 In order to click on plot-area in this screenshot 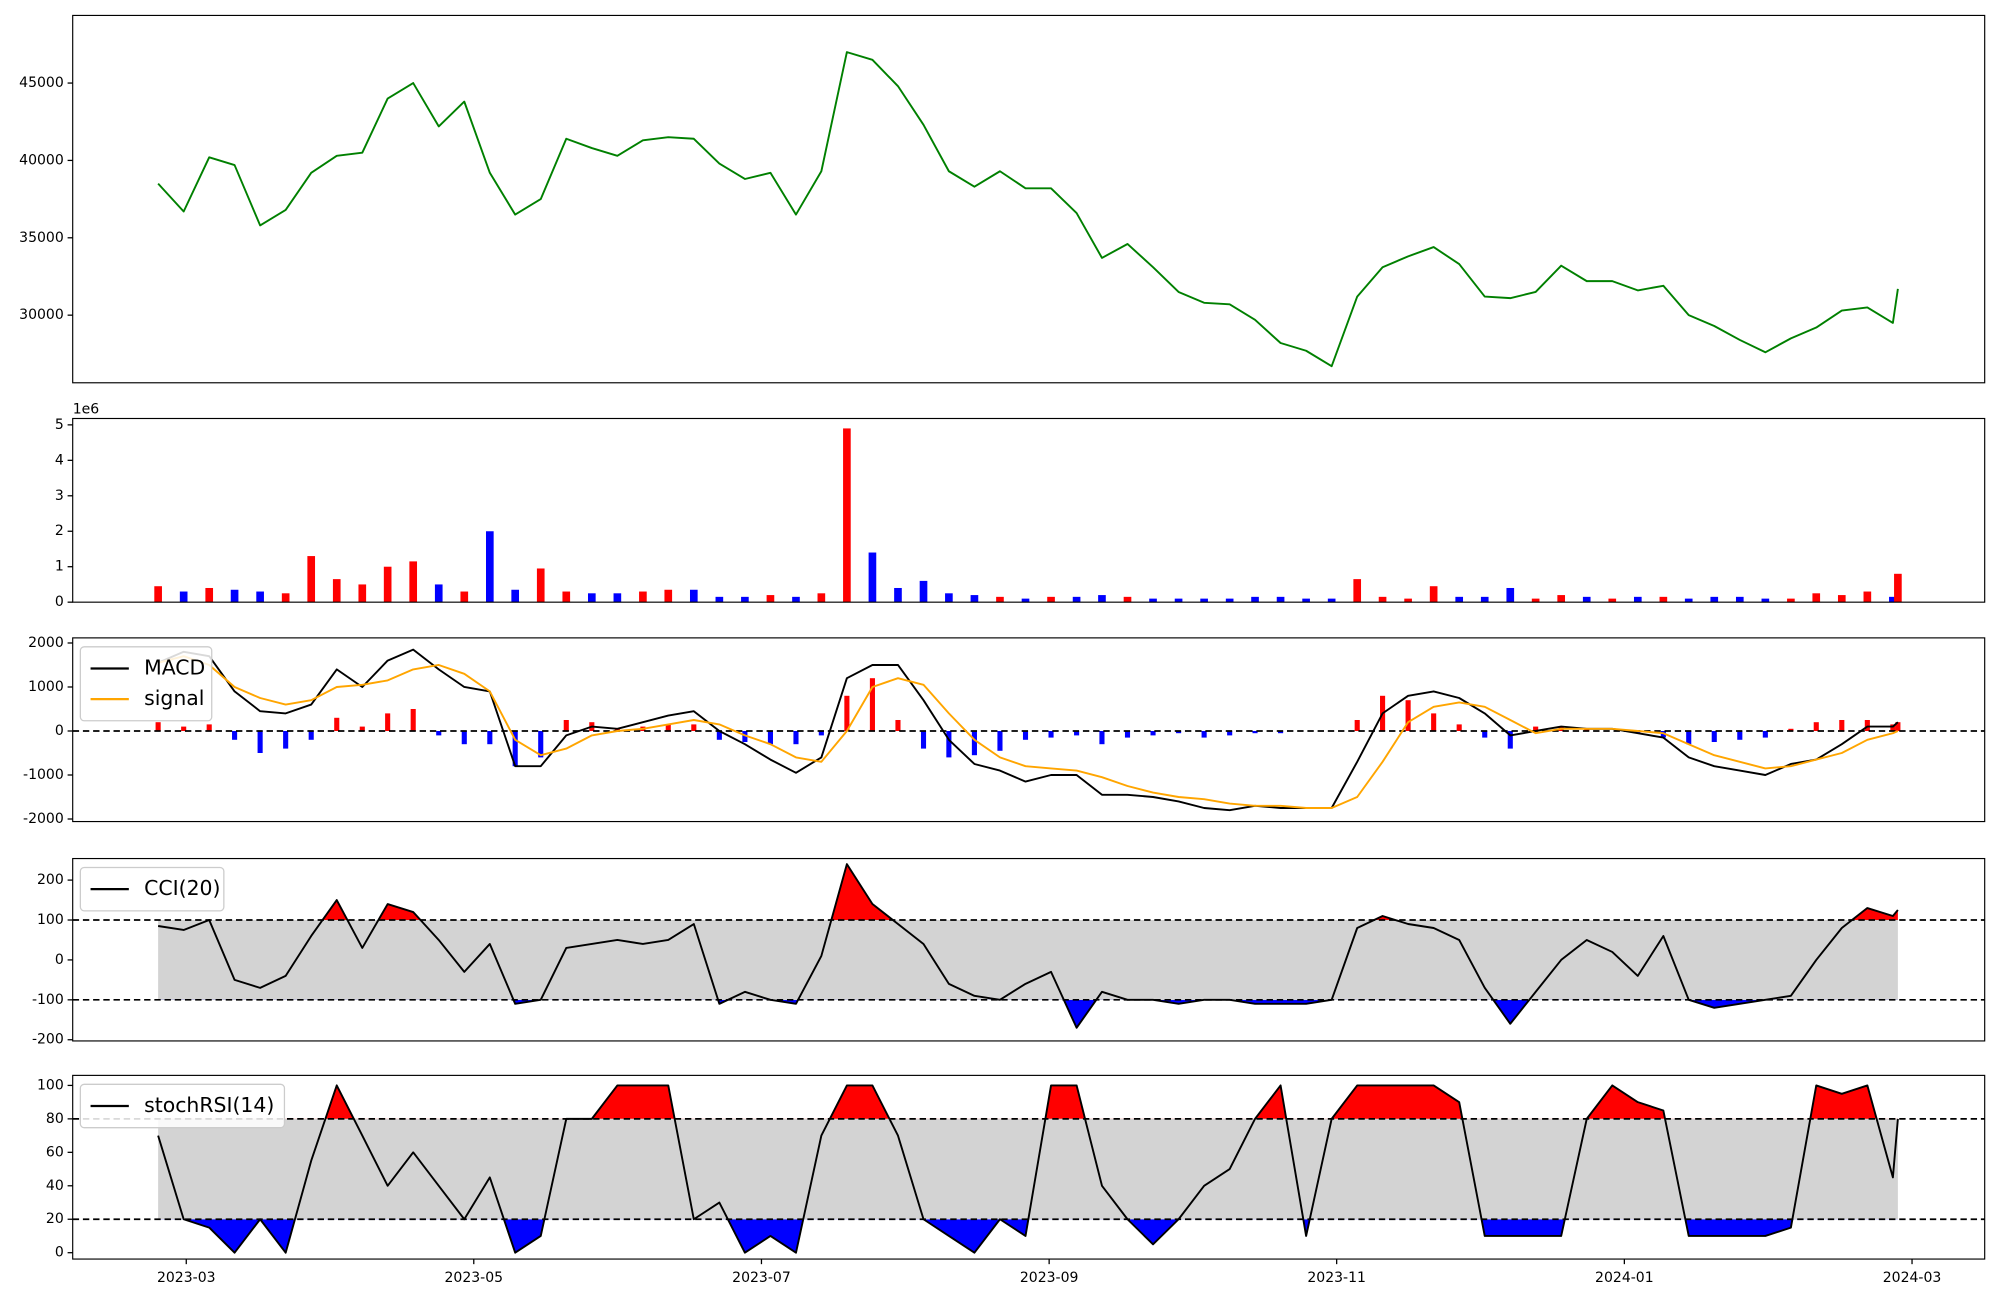, I will do `click(1028, 729)`.